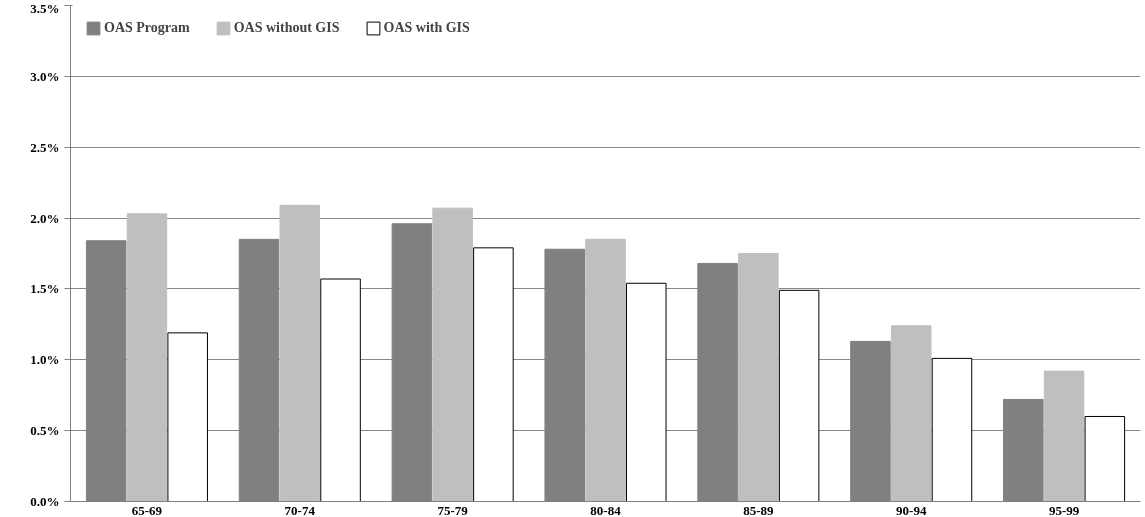 The height and width of the screenshot is (517, 1145). What do you see at coordinates (45, 147) in the screenshot?
I see `y-tick-label: 2.5%` at bounding box center [45, 147].